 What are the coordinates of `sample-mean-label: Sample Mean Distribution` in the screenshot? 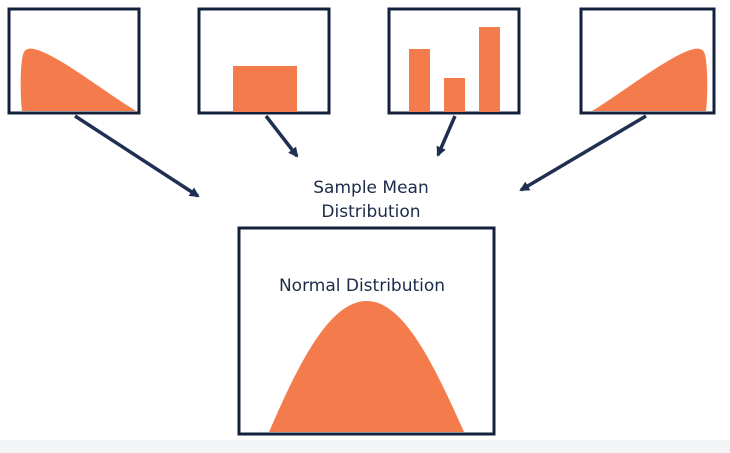 It's located at (371, 200).